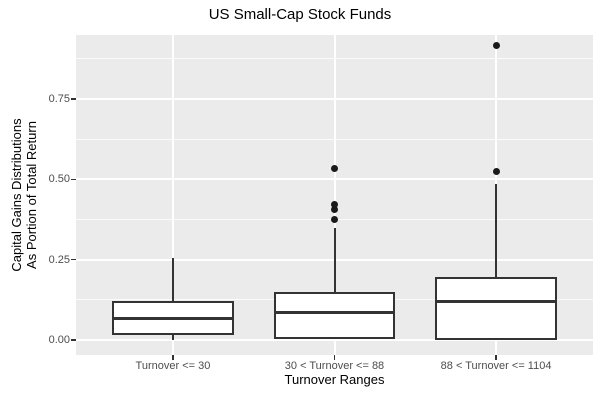 The width and height of the screenshot is (600, 400). What do you see at coordinates (172, 337) in the screenshot?
I see `whisker-lower` at bounding box center [172, 337].